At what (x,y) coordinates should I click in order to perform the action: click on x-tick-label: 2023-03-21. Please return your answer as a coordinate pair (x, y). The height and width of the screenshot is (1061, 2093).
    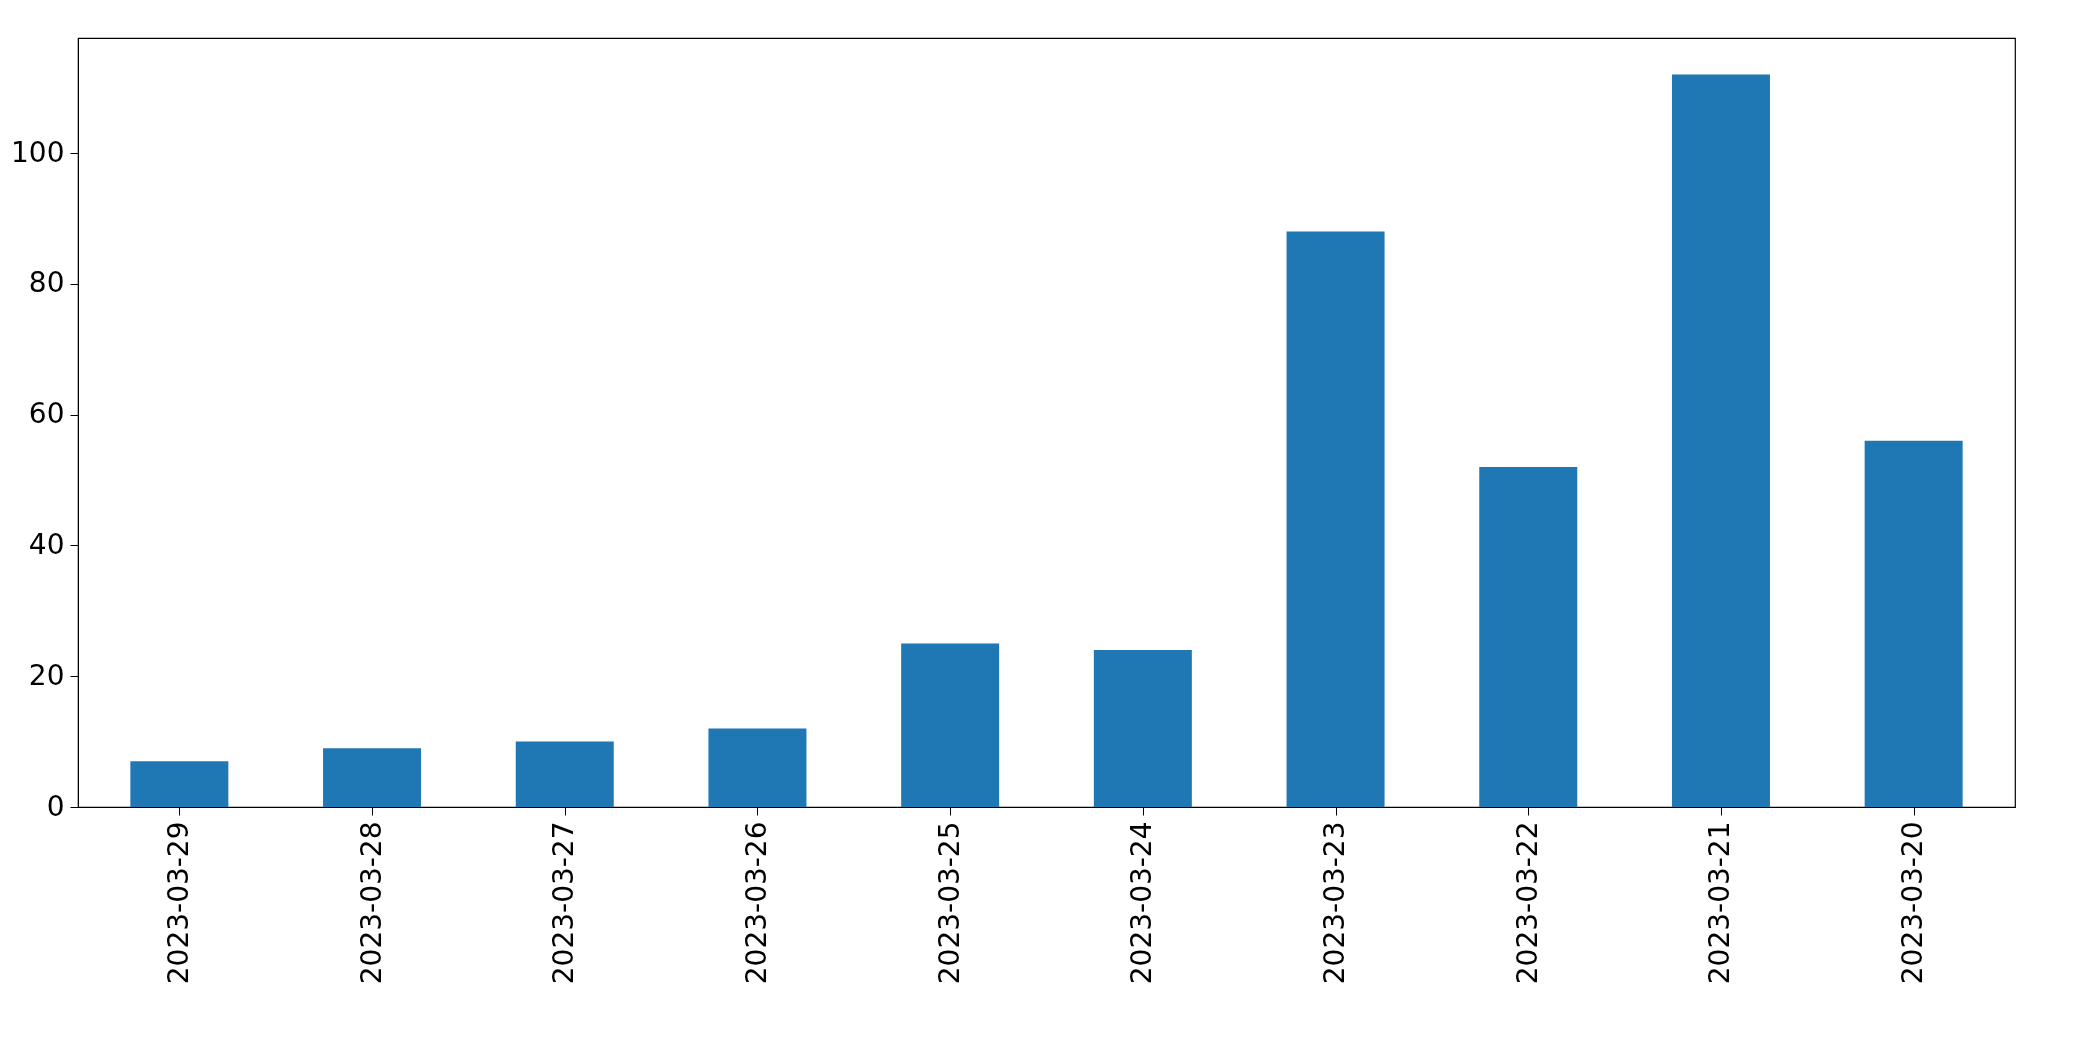
    Looking at the image, I should click on (1720, 903).